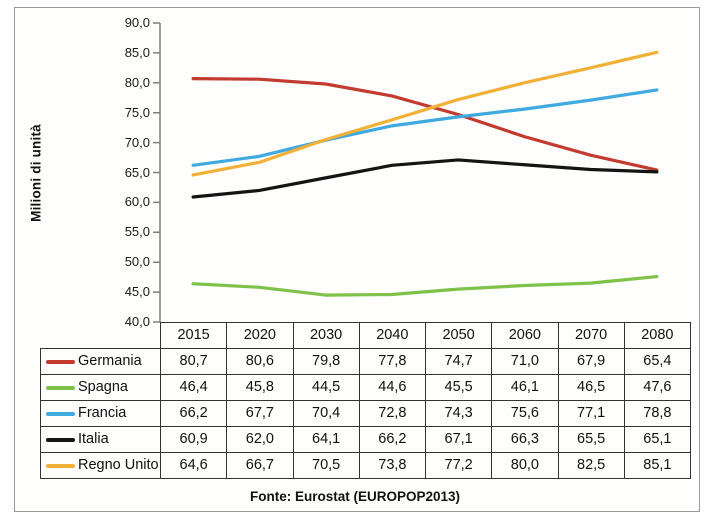 This screenshot has height=521, width=710. What do you see at coordinates (525, 335) in the screenshot?
I see `year-header-cell: 2060` at bounding box center [525, 335].